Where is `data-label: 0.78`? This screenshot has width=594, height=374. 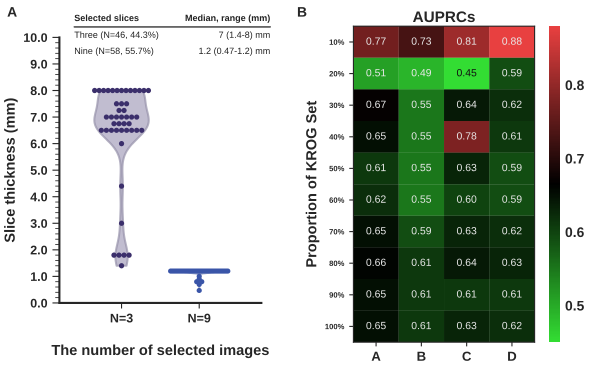
data-label: 0.78 is located at coordinates (466, 136).